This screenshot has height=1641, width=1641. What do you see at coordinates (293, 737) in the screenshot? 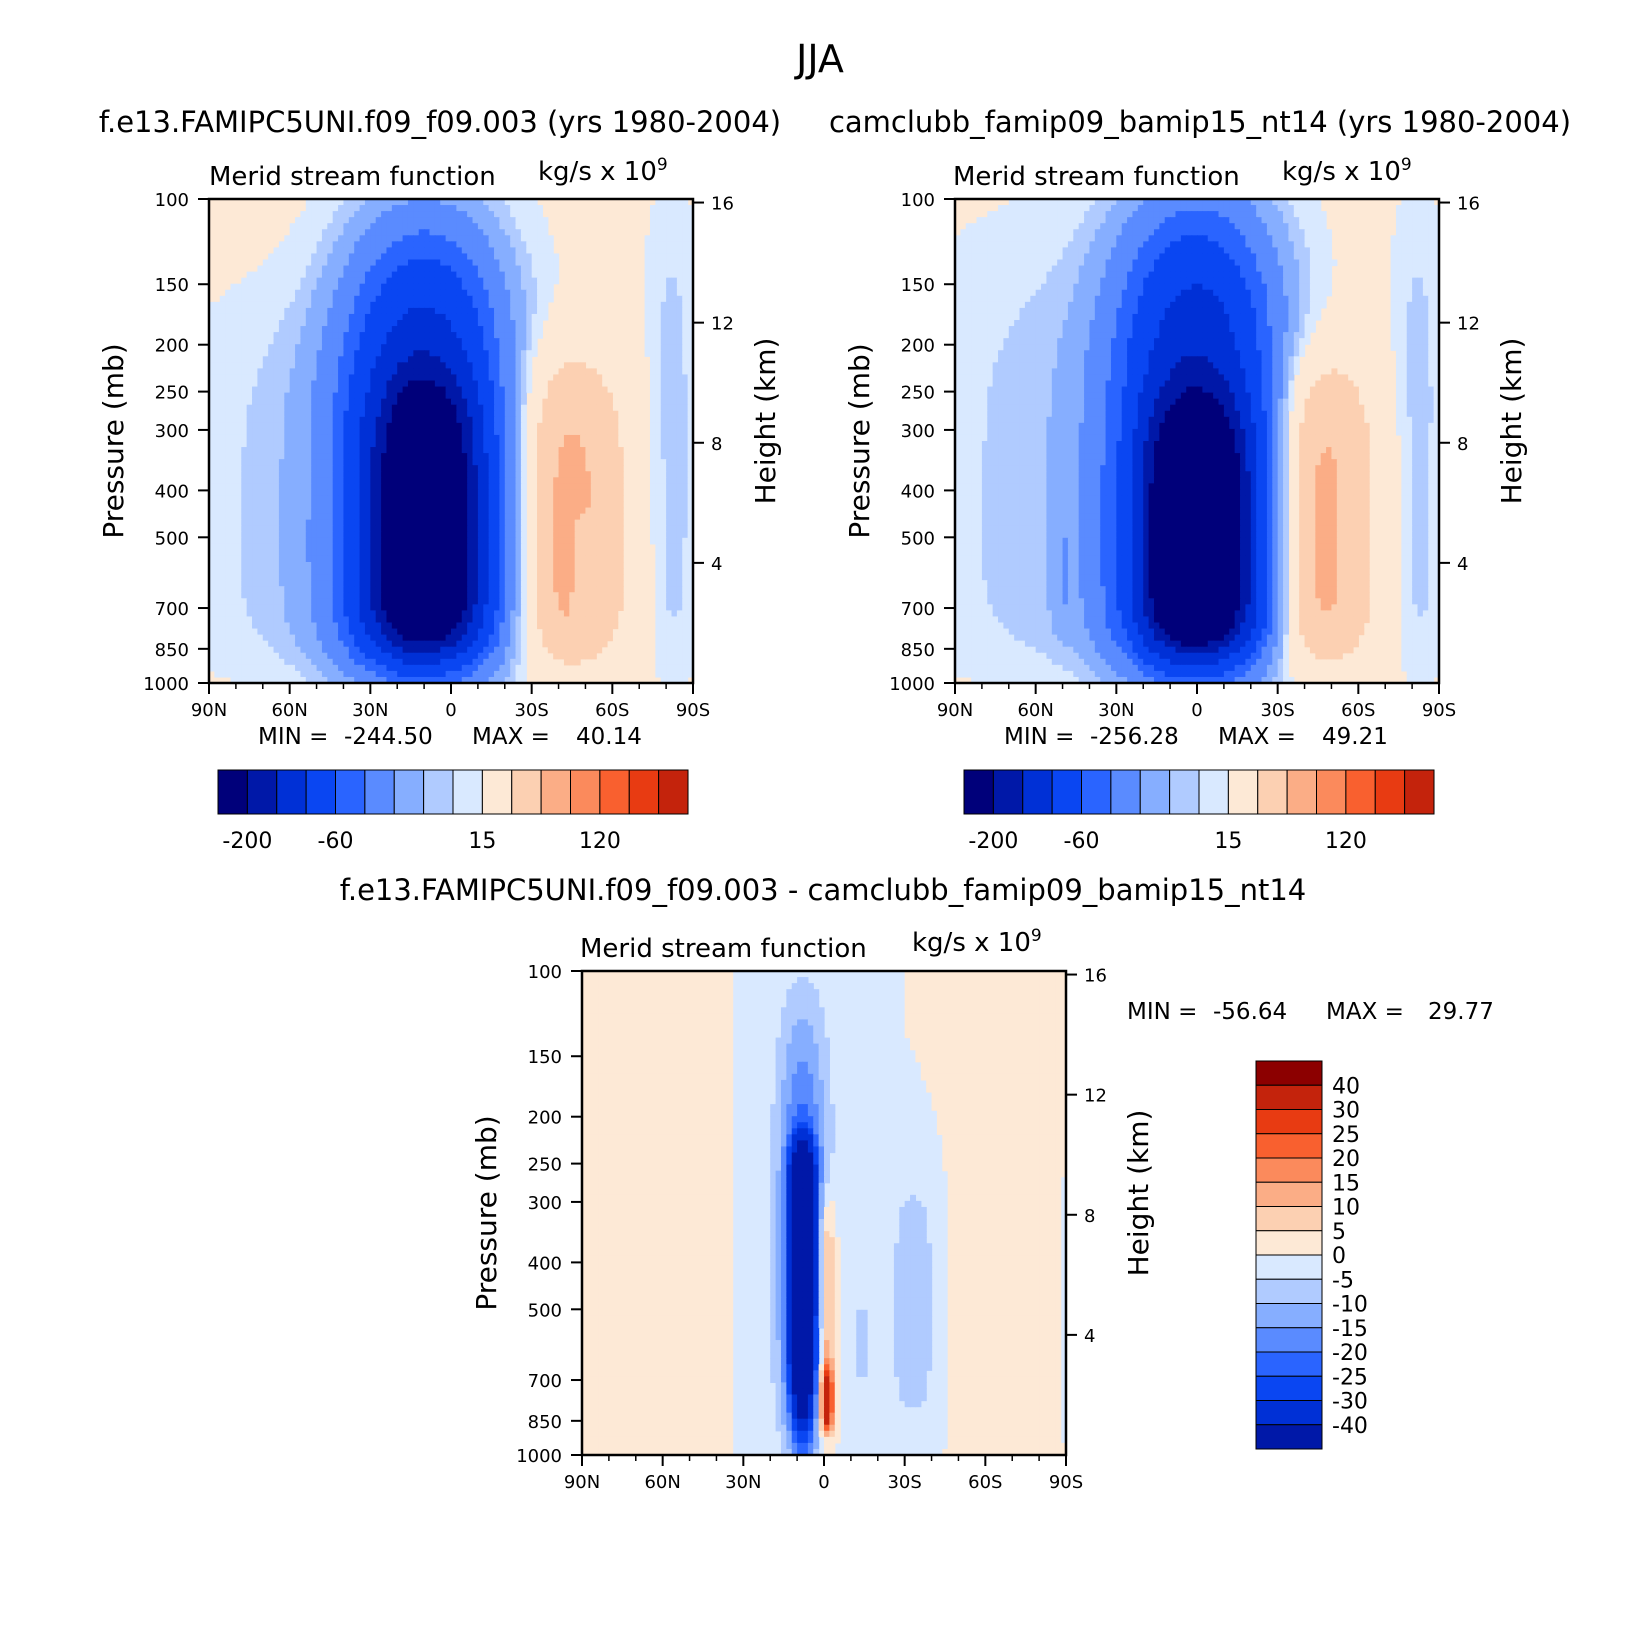
I see `left-min-label: MIN =` at bounding box center [293, 737].